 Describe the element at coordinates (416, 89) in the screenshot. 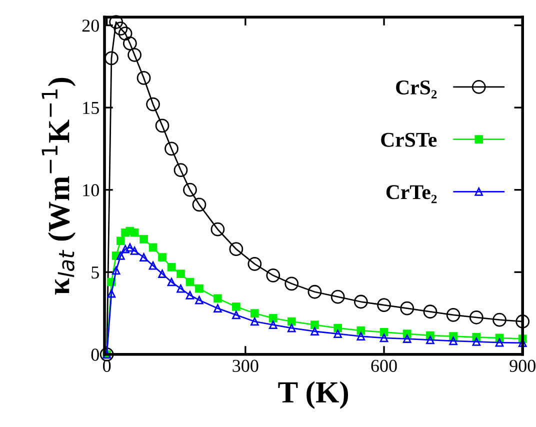

I see `legend-label: CrS₂` at that location.